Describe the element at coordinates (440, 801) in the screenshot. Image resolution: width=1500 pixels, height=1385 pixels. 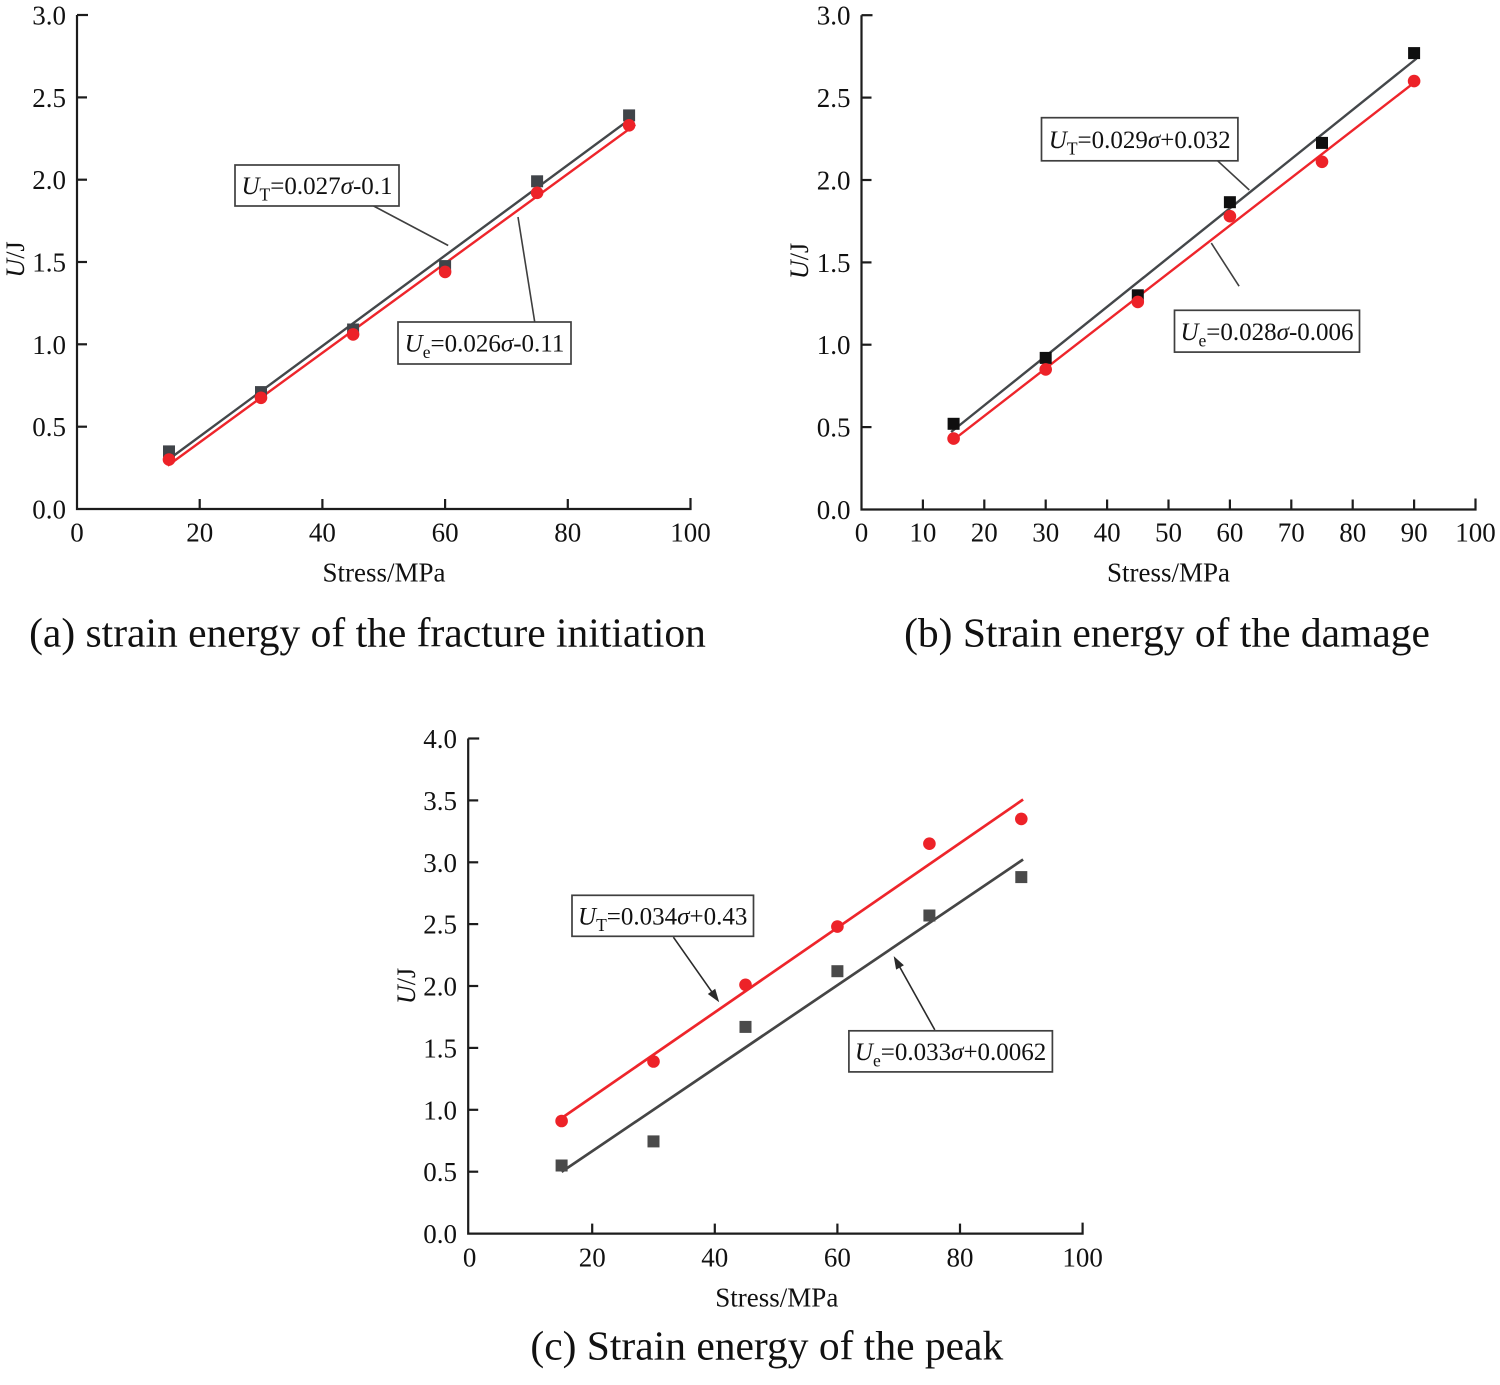
I see `svg-text: 3.5` at that location.